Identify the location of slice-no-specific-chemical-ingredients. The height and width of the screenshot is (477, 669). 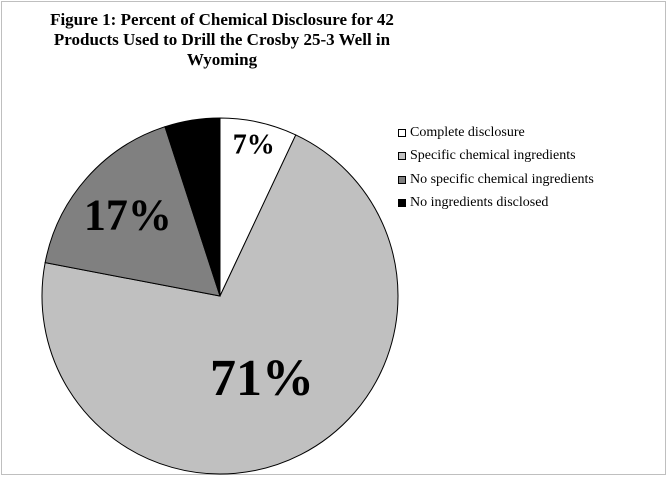
(132, 211).